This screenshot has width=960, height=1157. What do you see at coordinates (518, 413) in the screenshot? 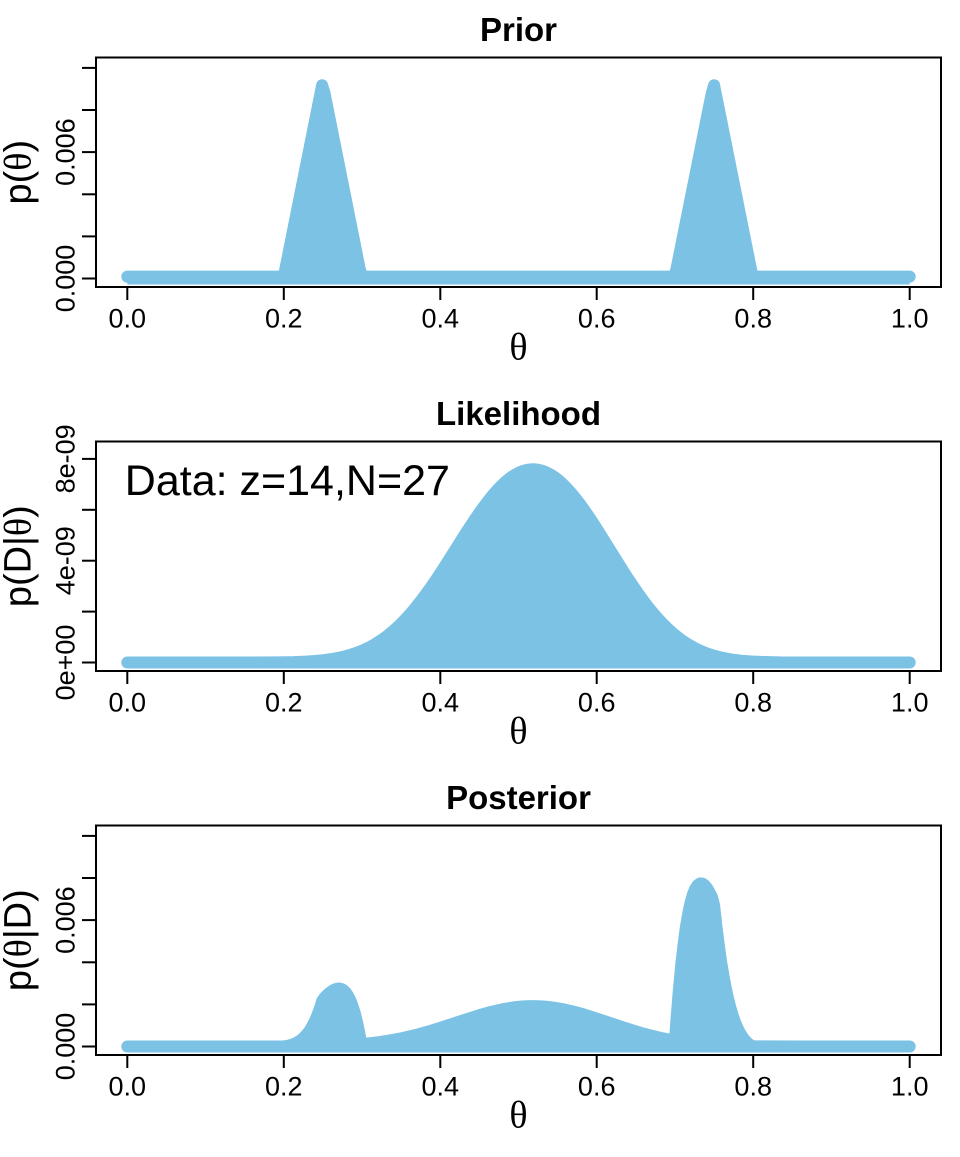
I see `svg-text: Likelihood` at bounding box center [518, 413].